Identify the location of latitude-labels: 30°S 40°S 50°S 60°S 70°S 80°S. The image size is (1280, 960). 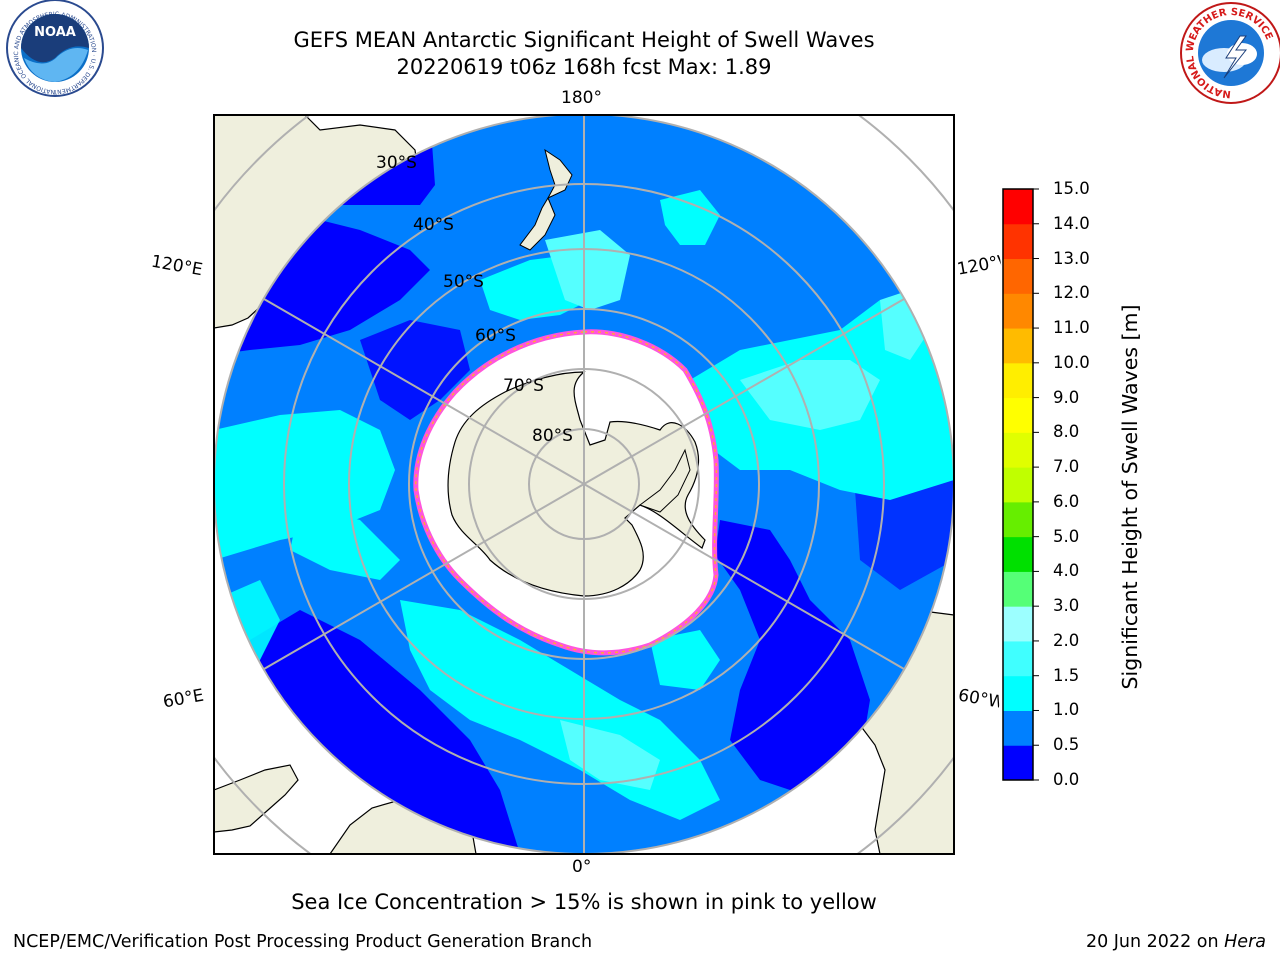
(474, 299).